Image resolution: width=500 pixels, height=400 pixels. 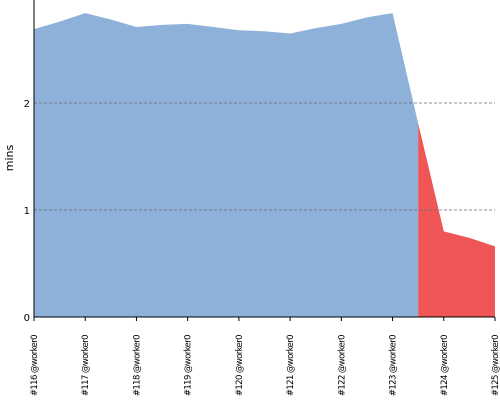 What do you see at coordinates (35, 365) in the screenshot?
I see `x-tick-label: #116 @worker0` at bounding box center [35, 365].